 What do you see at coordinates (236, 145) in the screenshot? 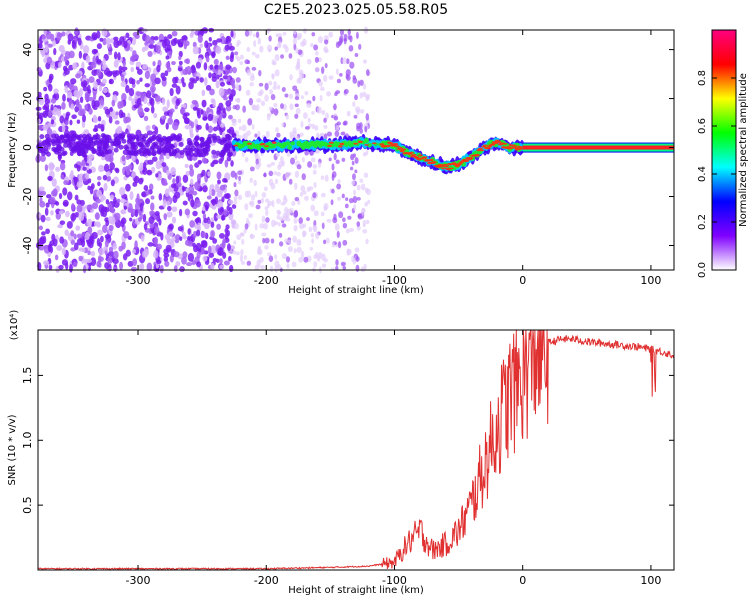
I see `signal-blob` at bounding box center [236, 145].